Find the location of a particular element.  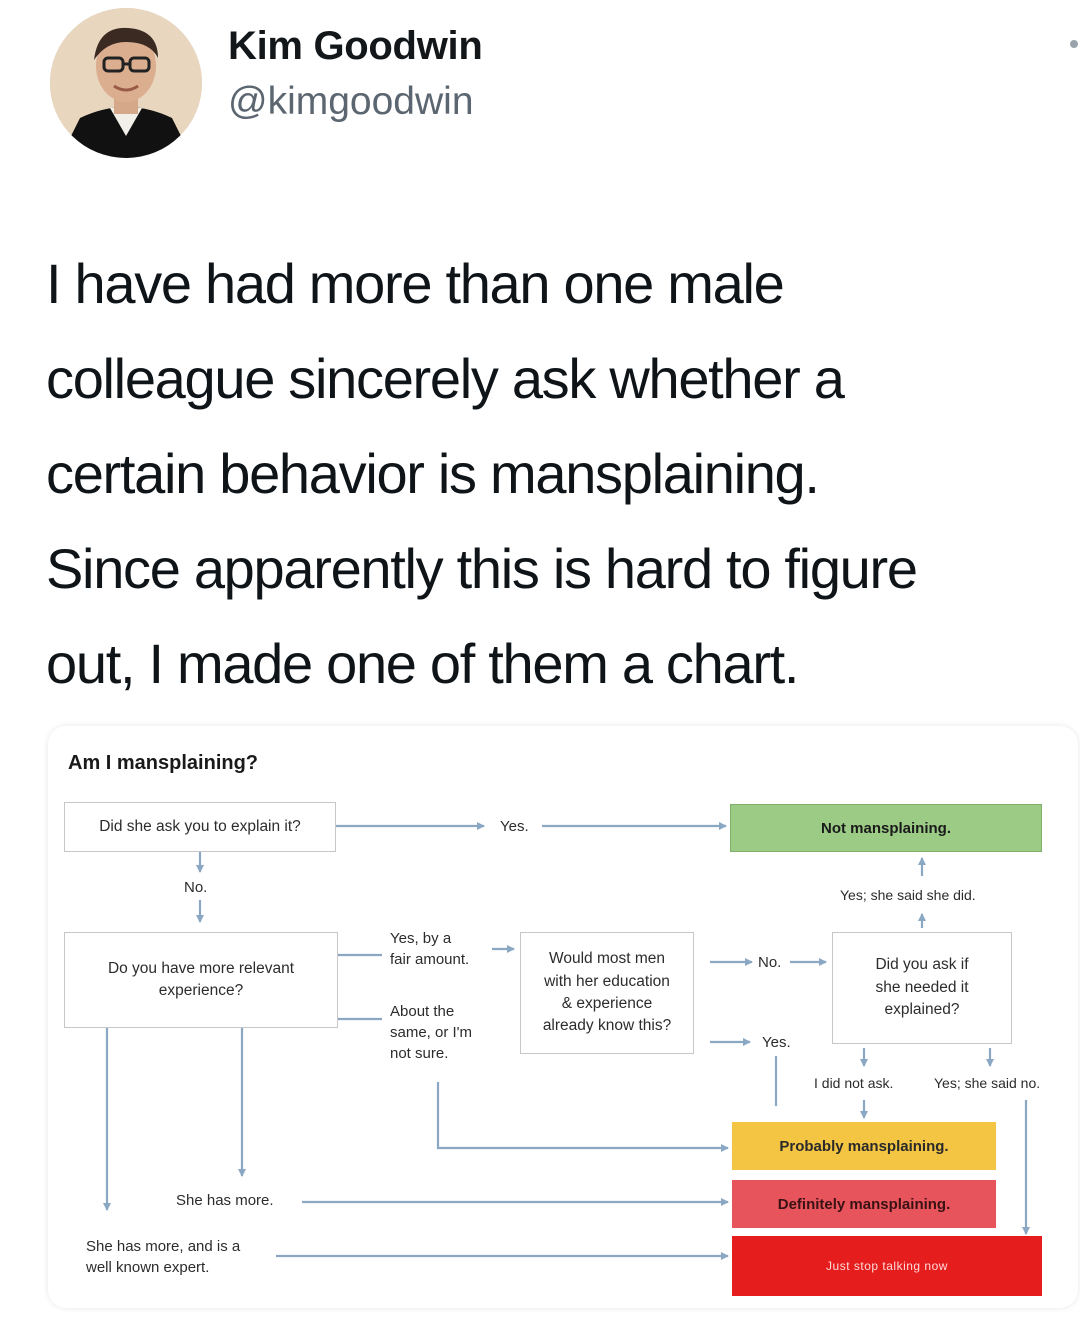

chart-title: Am I mansplaining? is located at coordinates (163, 763).